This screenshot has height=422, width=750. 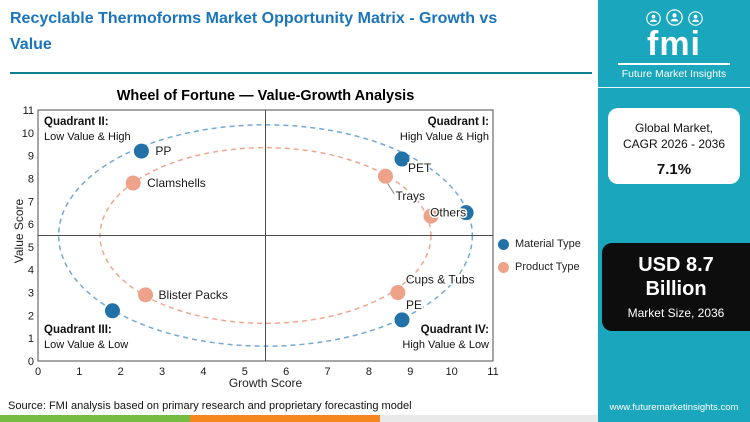 What do you see at coordinates (38, 372) in the screenshot?
I see `x-tick-label: 0` at bounding box center [38, 372].